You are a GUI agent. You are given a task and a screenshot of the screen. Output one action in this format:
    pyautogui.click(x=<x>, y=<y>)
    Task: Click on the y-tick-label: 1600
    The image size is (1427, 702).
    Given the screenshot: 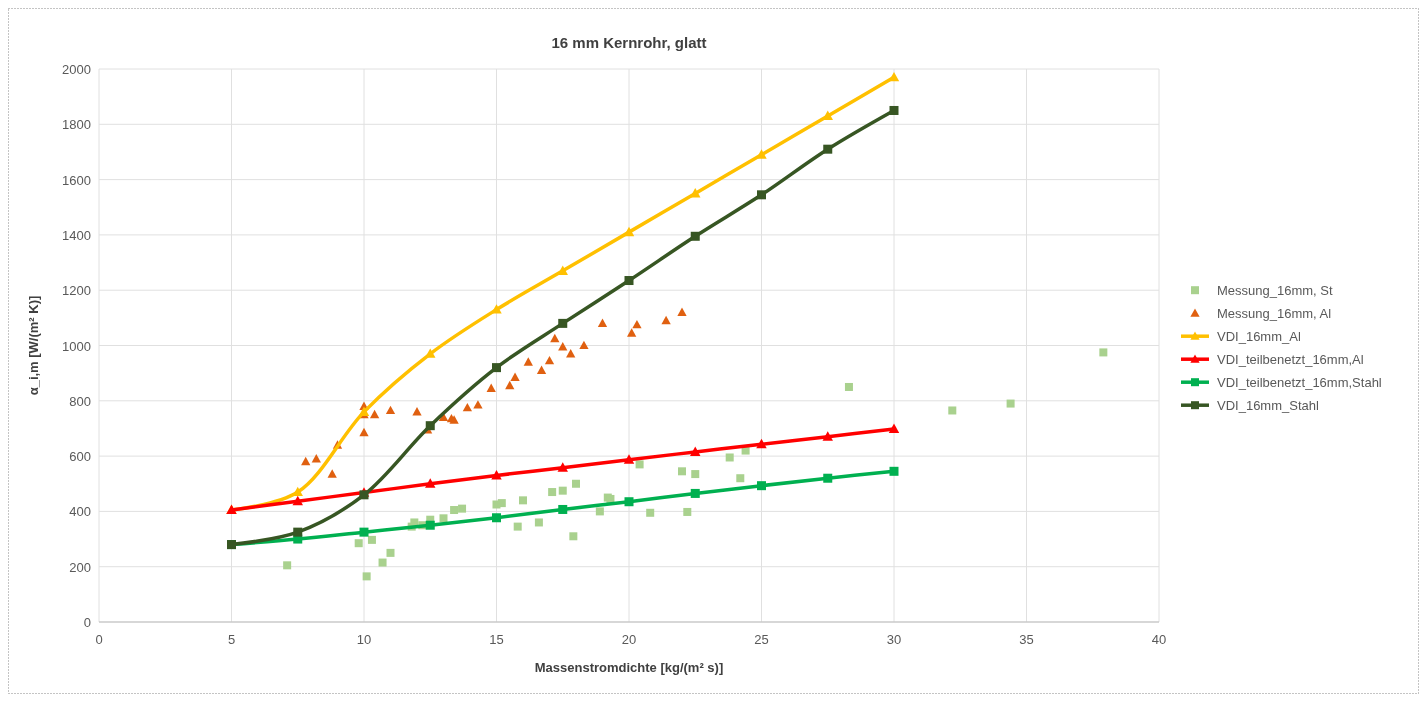 What is the action you would take?
    pyautogui.click(x=76, y=180)
    